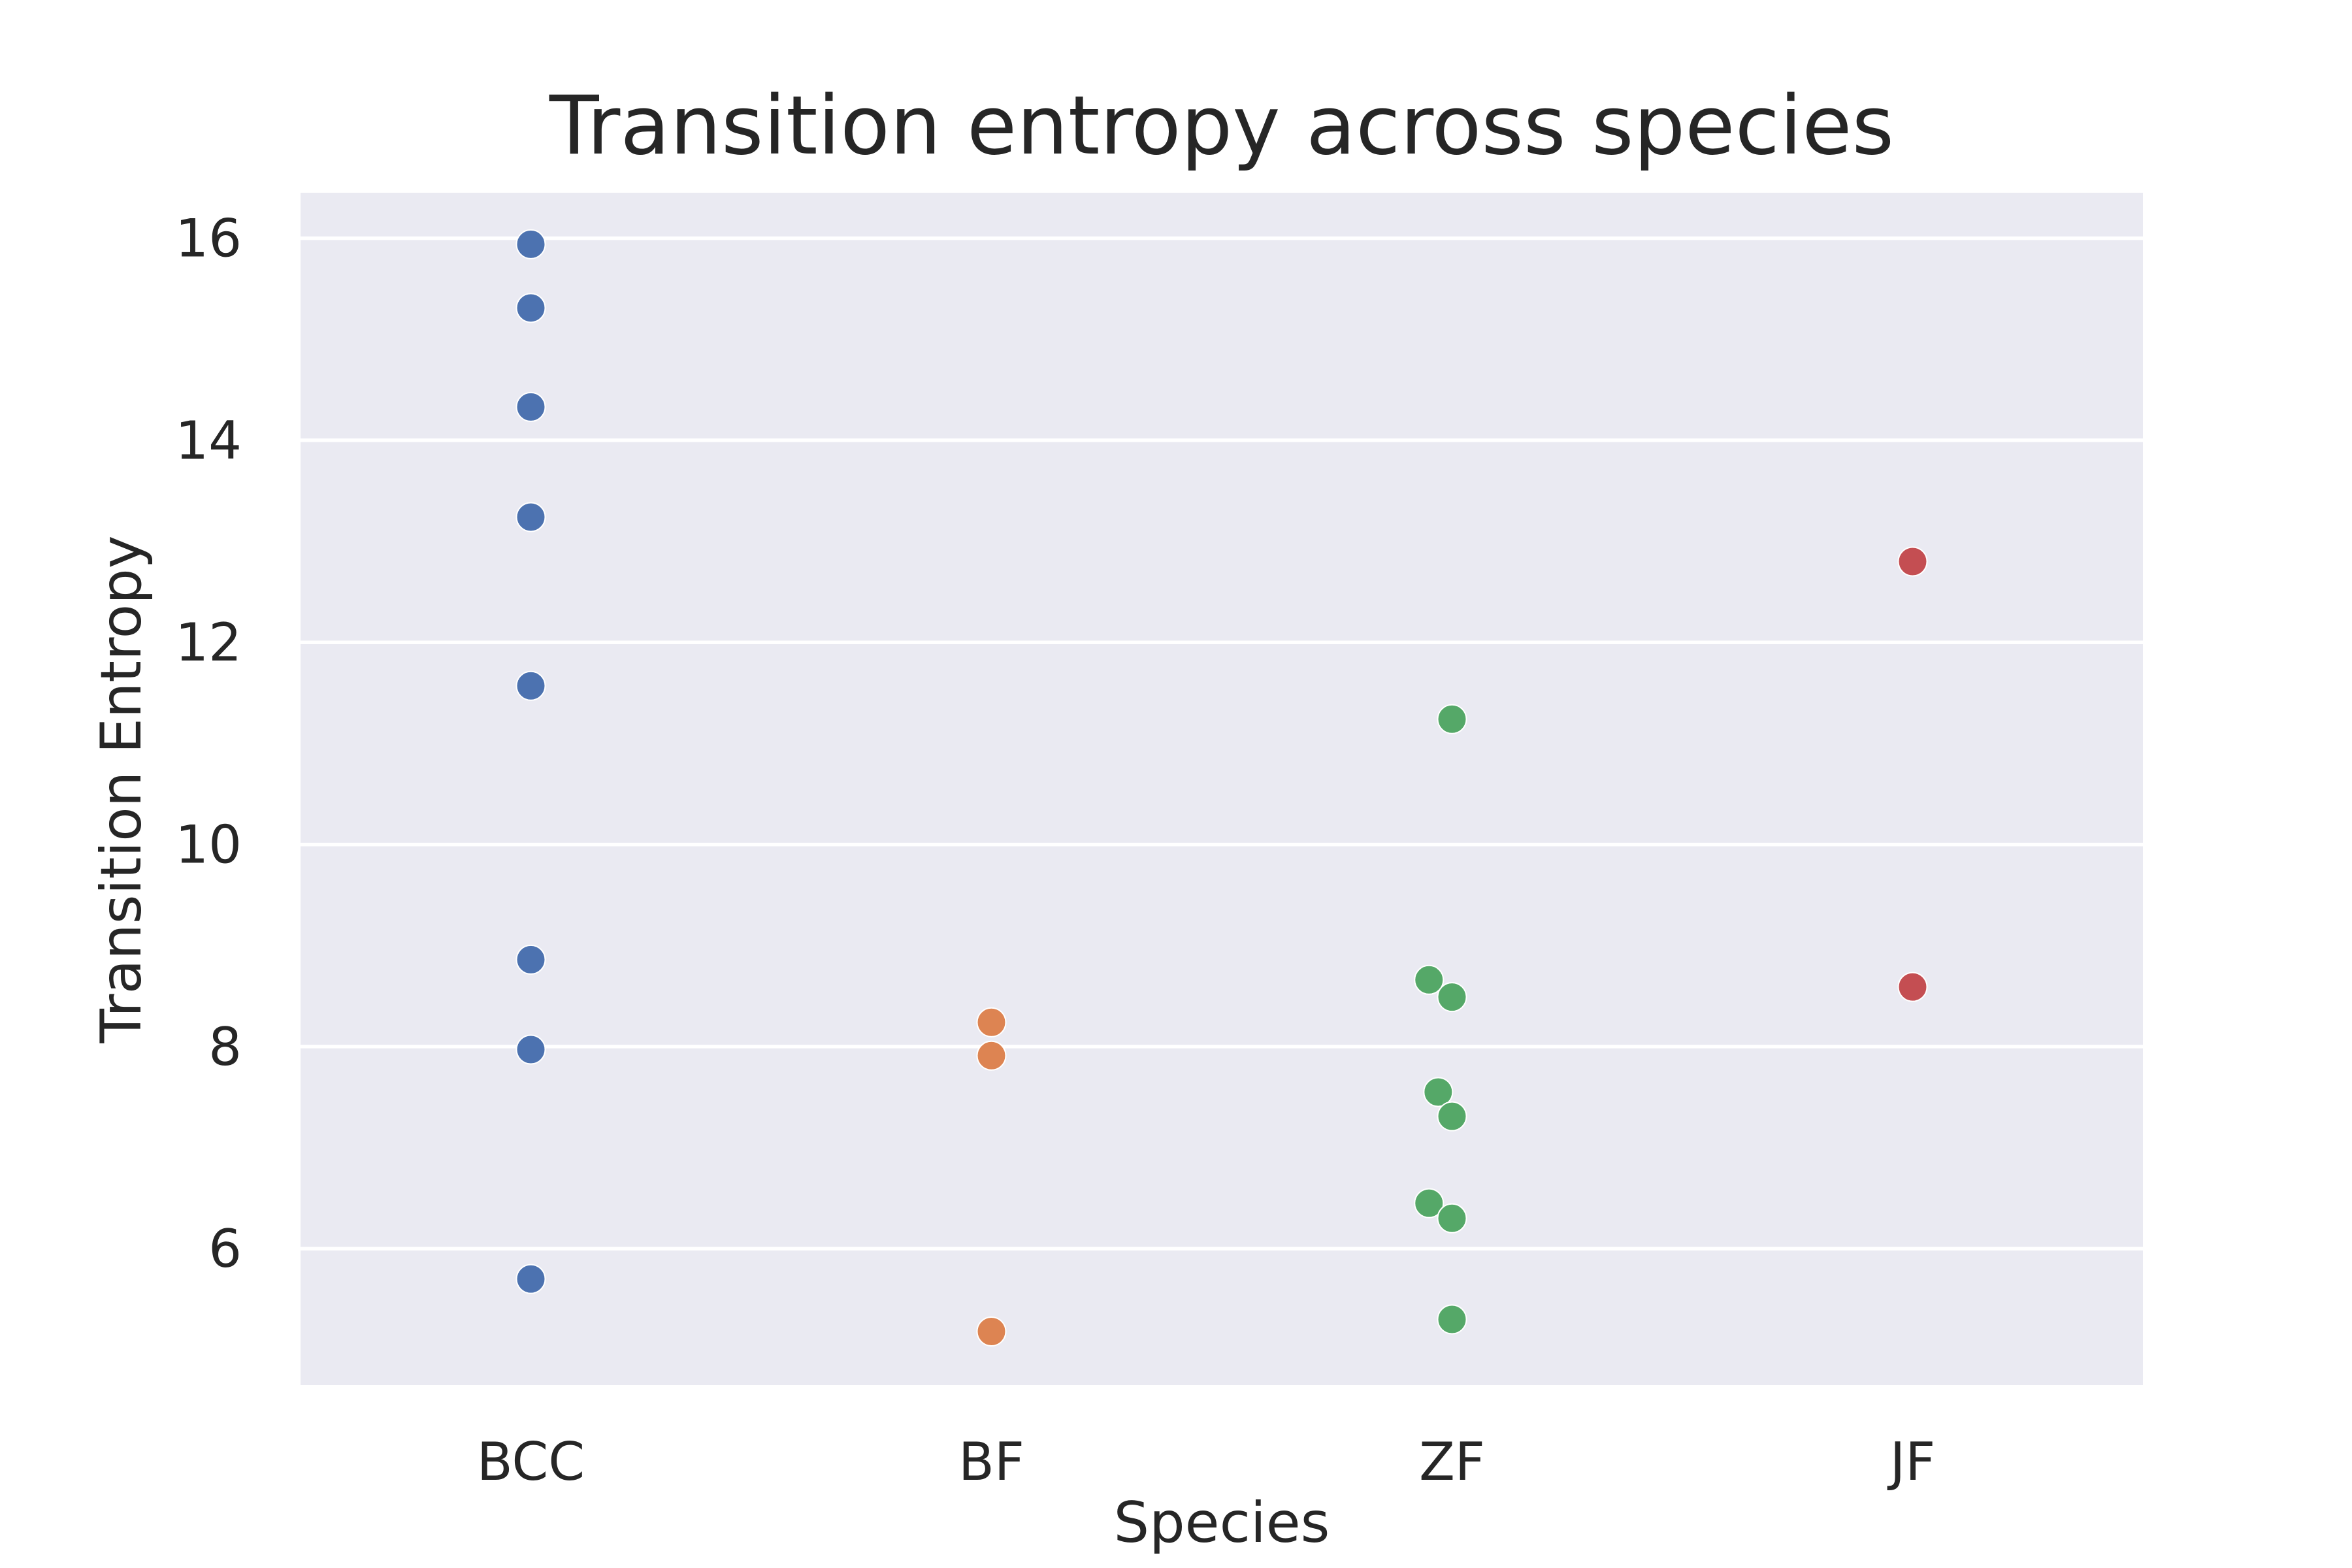  Describe the element at coordinates (531, 1461) in the screenshot. I see `x-tick-label-bcc: BCC` at that location.